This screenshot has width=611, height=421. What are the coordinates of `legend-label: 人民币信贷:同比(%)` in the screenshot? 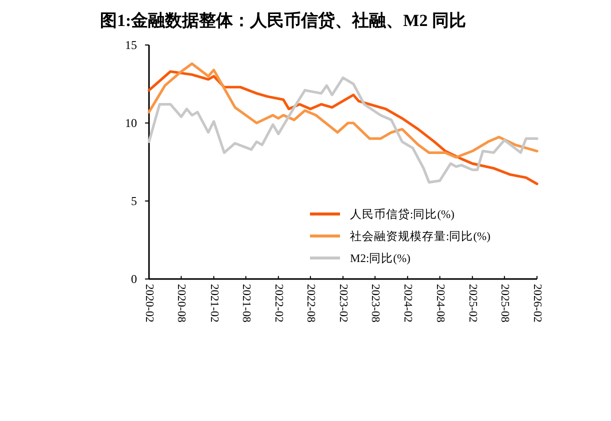 It's located at (402, 214).